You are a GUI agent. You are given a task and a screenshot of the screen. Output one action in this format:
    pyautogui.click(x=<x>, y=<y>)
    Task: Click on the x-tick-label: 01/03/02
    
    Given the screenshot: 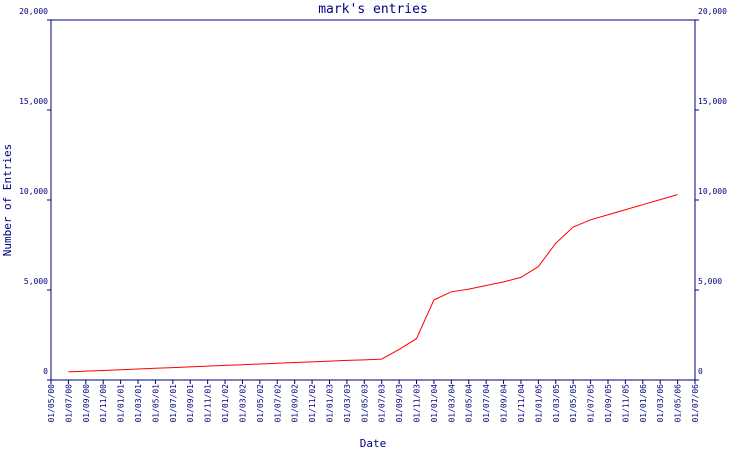 What is the action you would take?
    pyautogui.click(x=242, y=403)
    